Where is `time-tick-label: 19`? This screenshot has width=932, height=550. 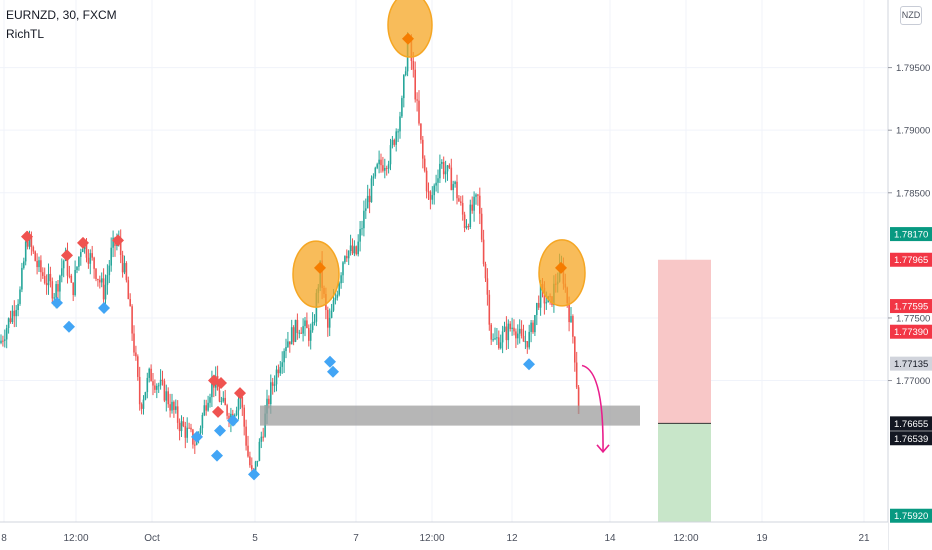 time-tick-label: 19 is located at coordinates (762, 538).